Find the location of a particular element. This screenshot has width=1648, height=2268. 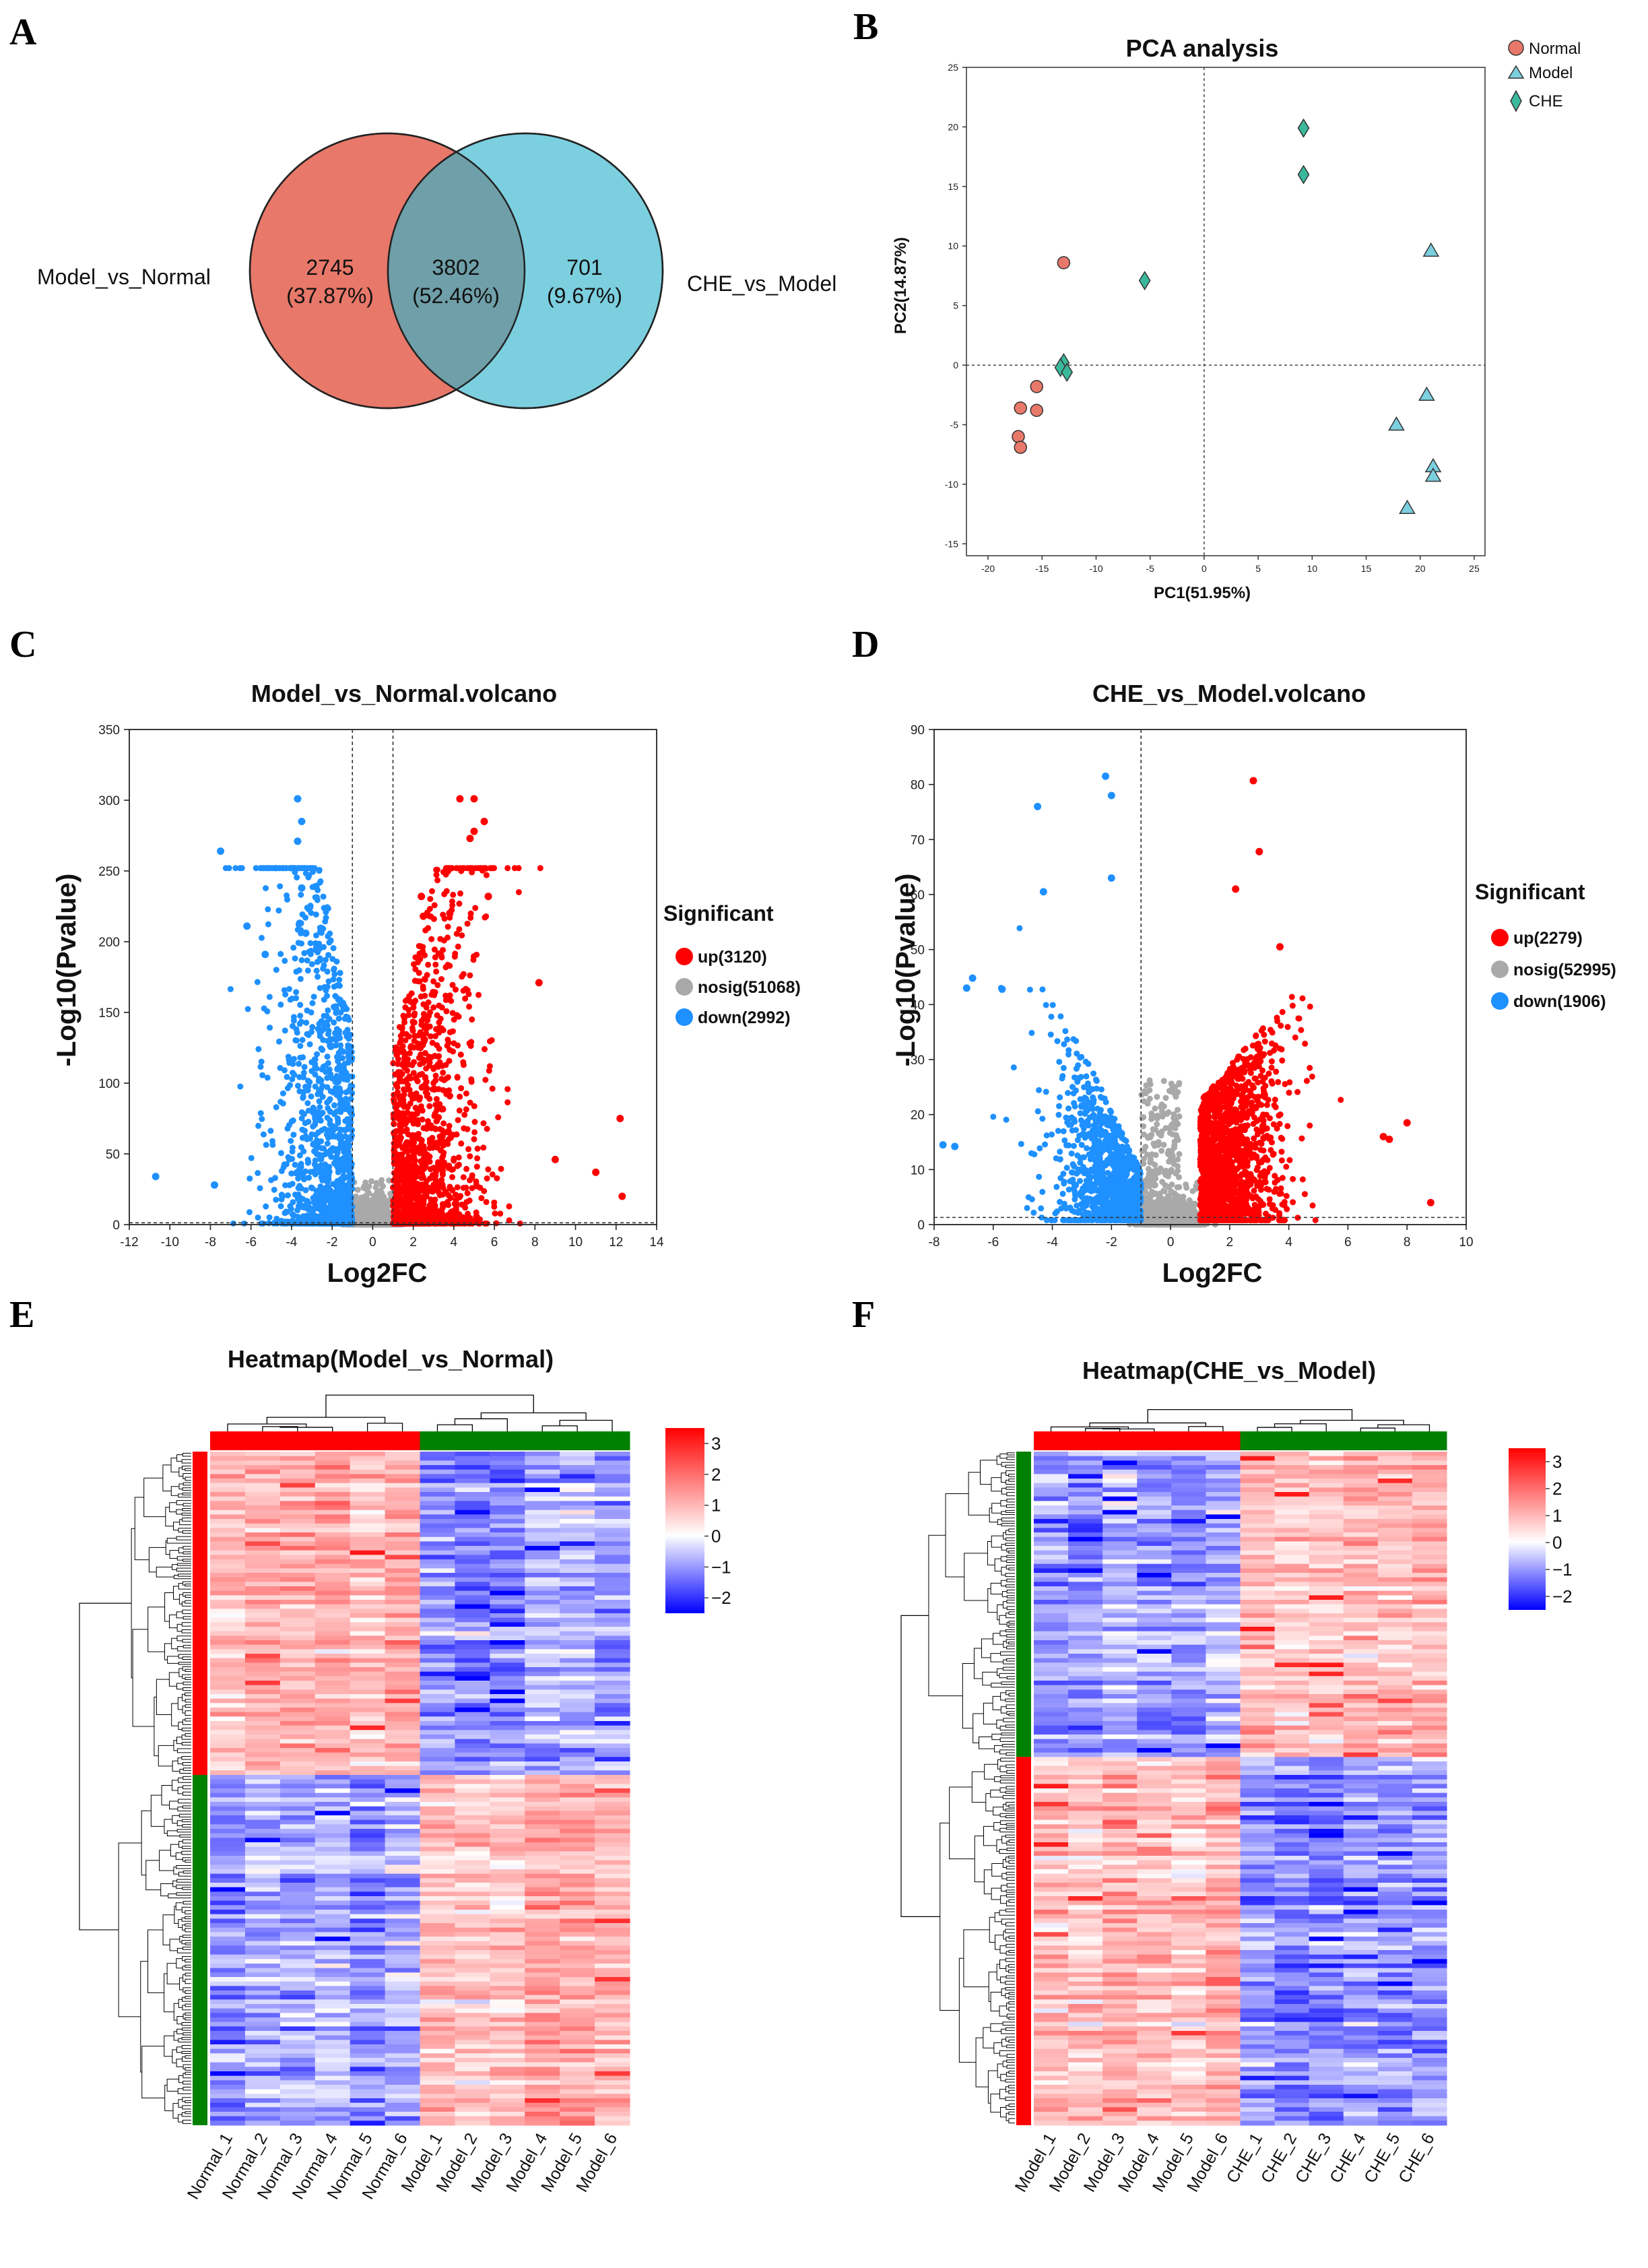

volcano-x-tick-label: -6 is located at coordinates (251, 1242).